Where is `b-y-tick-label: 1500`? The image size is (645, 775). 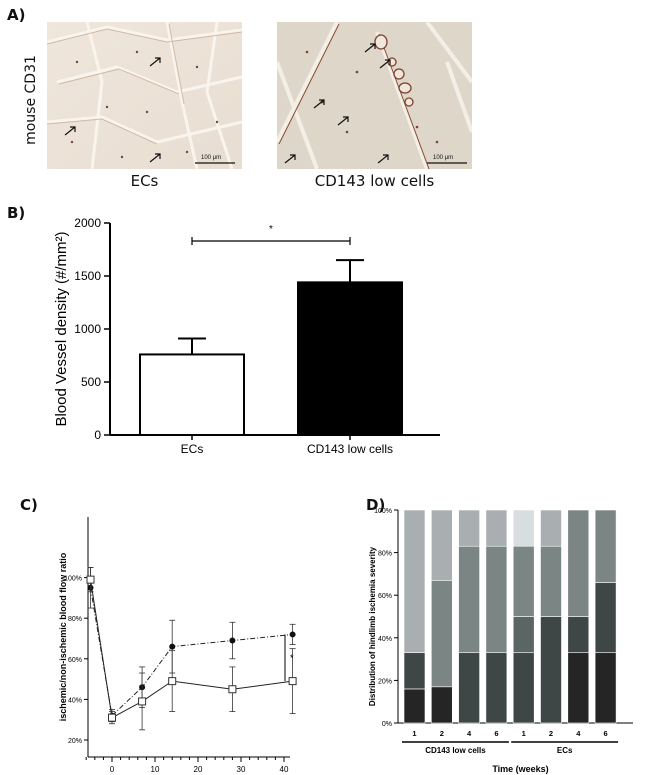
b-y-tick-label: 1500 is located at coordinates (87, 276).